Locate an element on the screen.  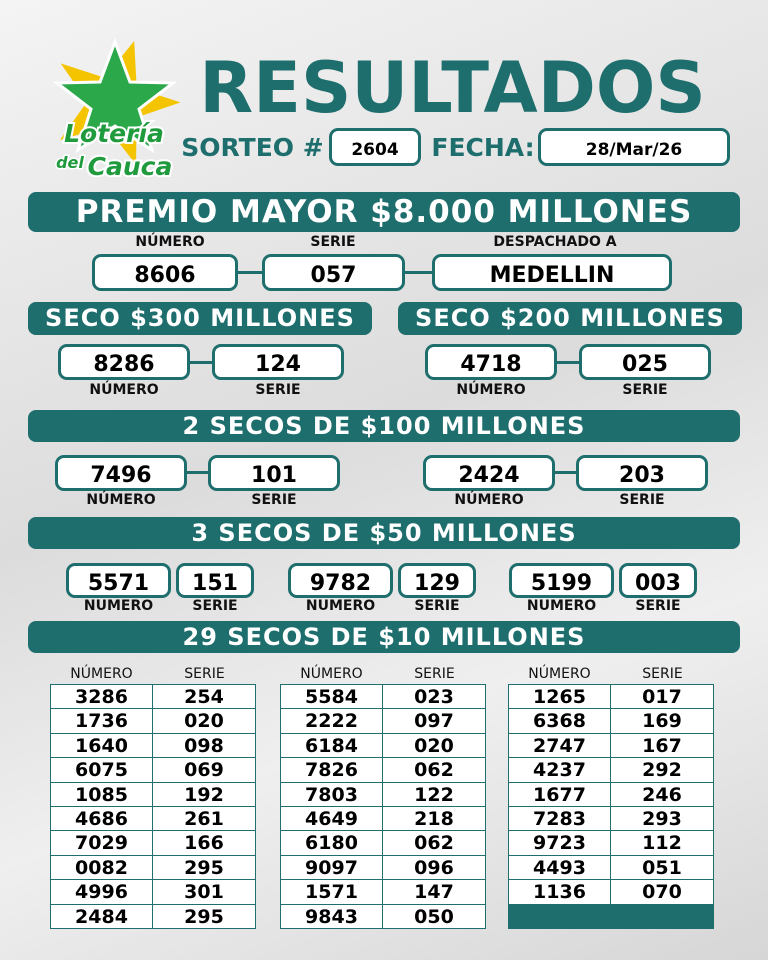
table-cell: 7826 is located at coordinates (331, 770).